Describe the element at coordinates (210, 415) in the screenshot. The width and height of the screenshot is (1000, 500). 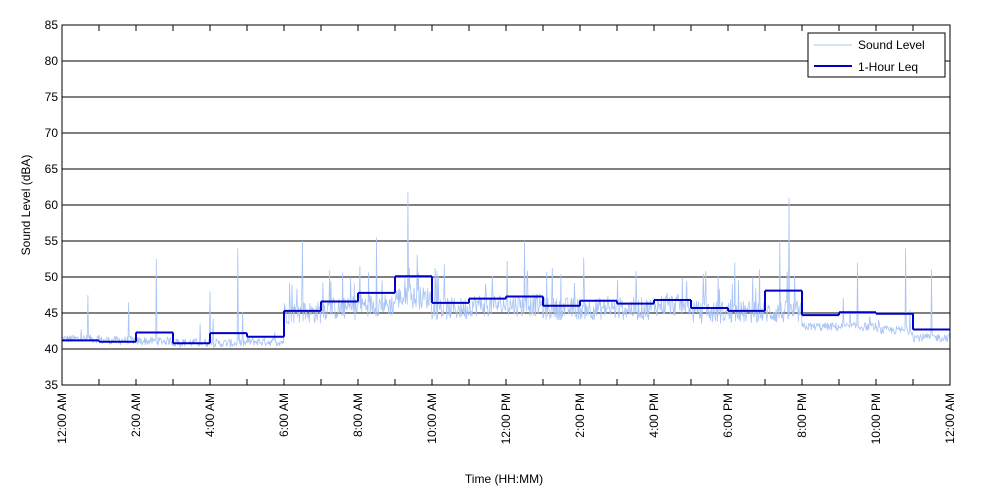
I see `x-tick-label-4: 4:00 AM` at that location.